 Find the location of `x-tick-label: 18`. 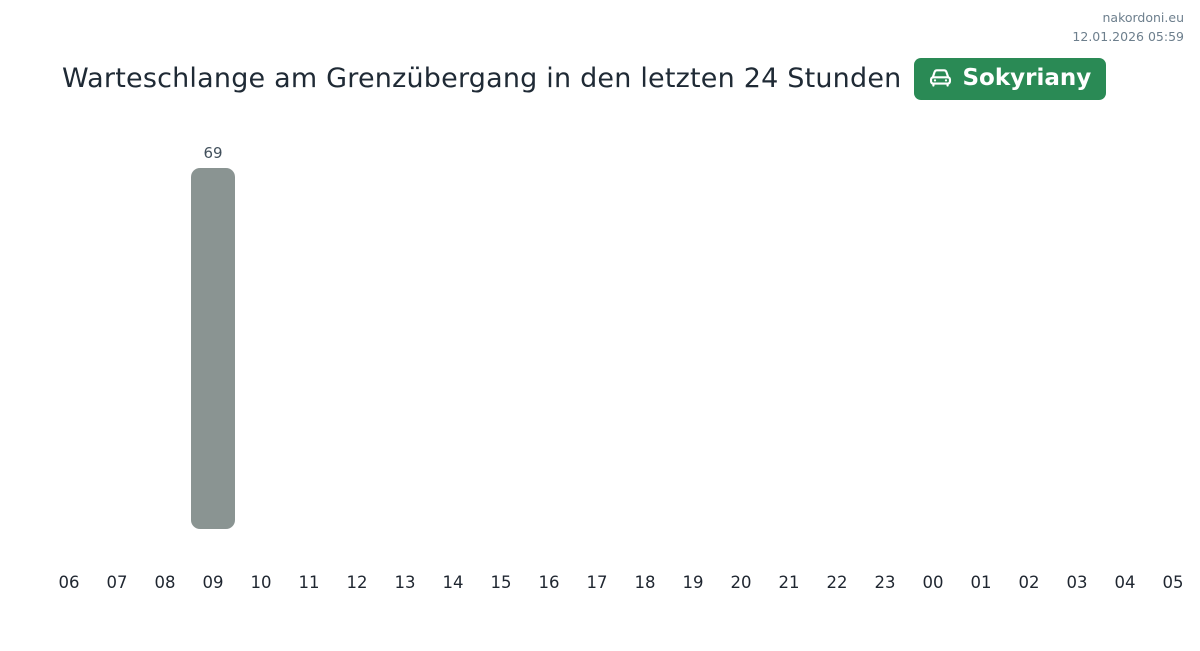

x-tick-label: 18 is located at coordinates (645, 582).